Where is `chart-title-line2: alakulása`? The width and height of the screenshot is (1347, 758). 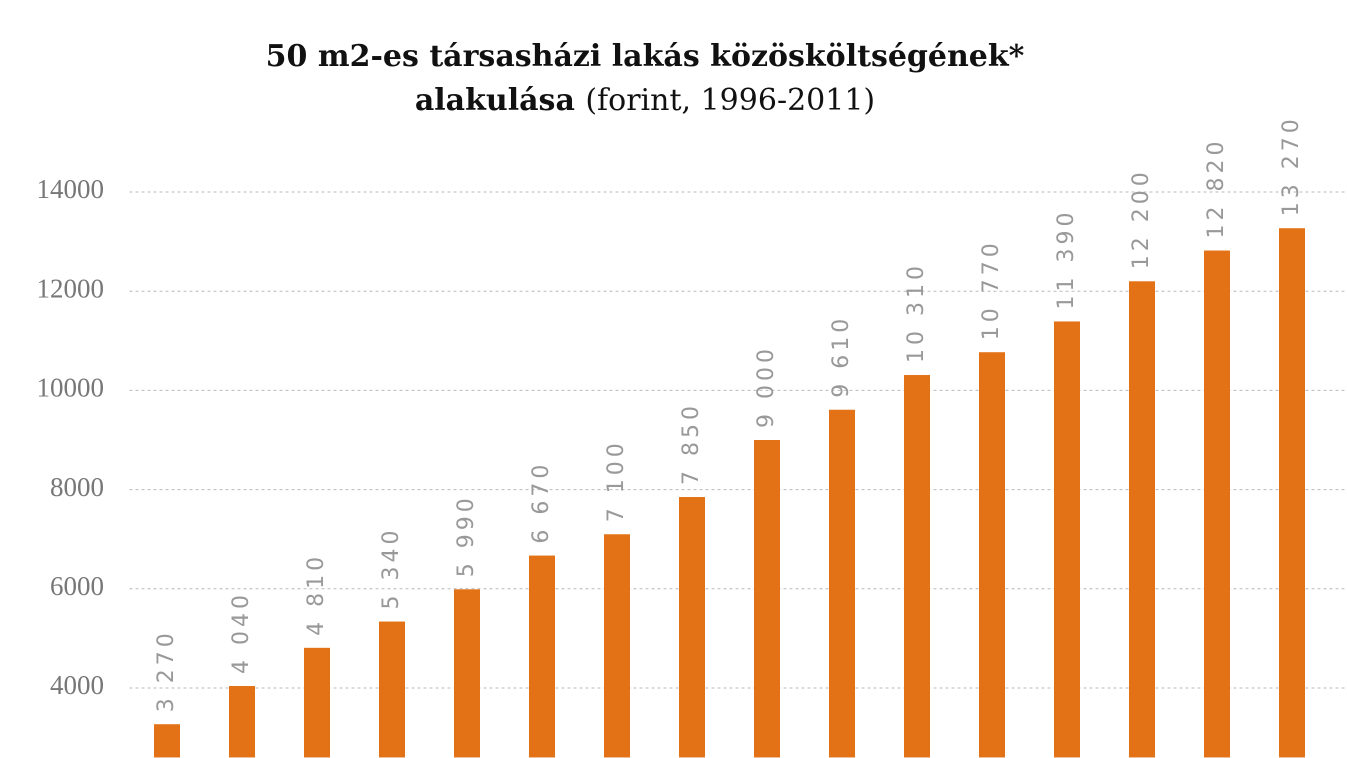 chart-title-line2: alakulása is located at coordinates (495, 100).